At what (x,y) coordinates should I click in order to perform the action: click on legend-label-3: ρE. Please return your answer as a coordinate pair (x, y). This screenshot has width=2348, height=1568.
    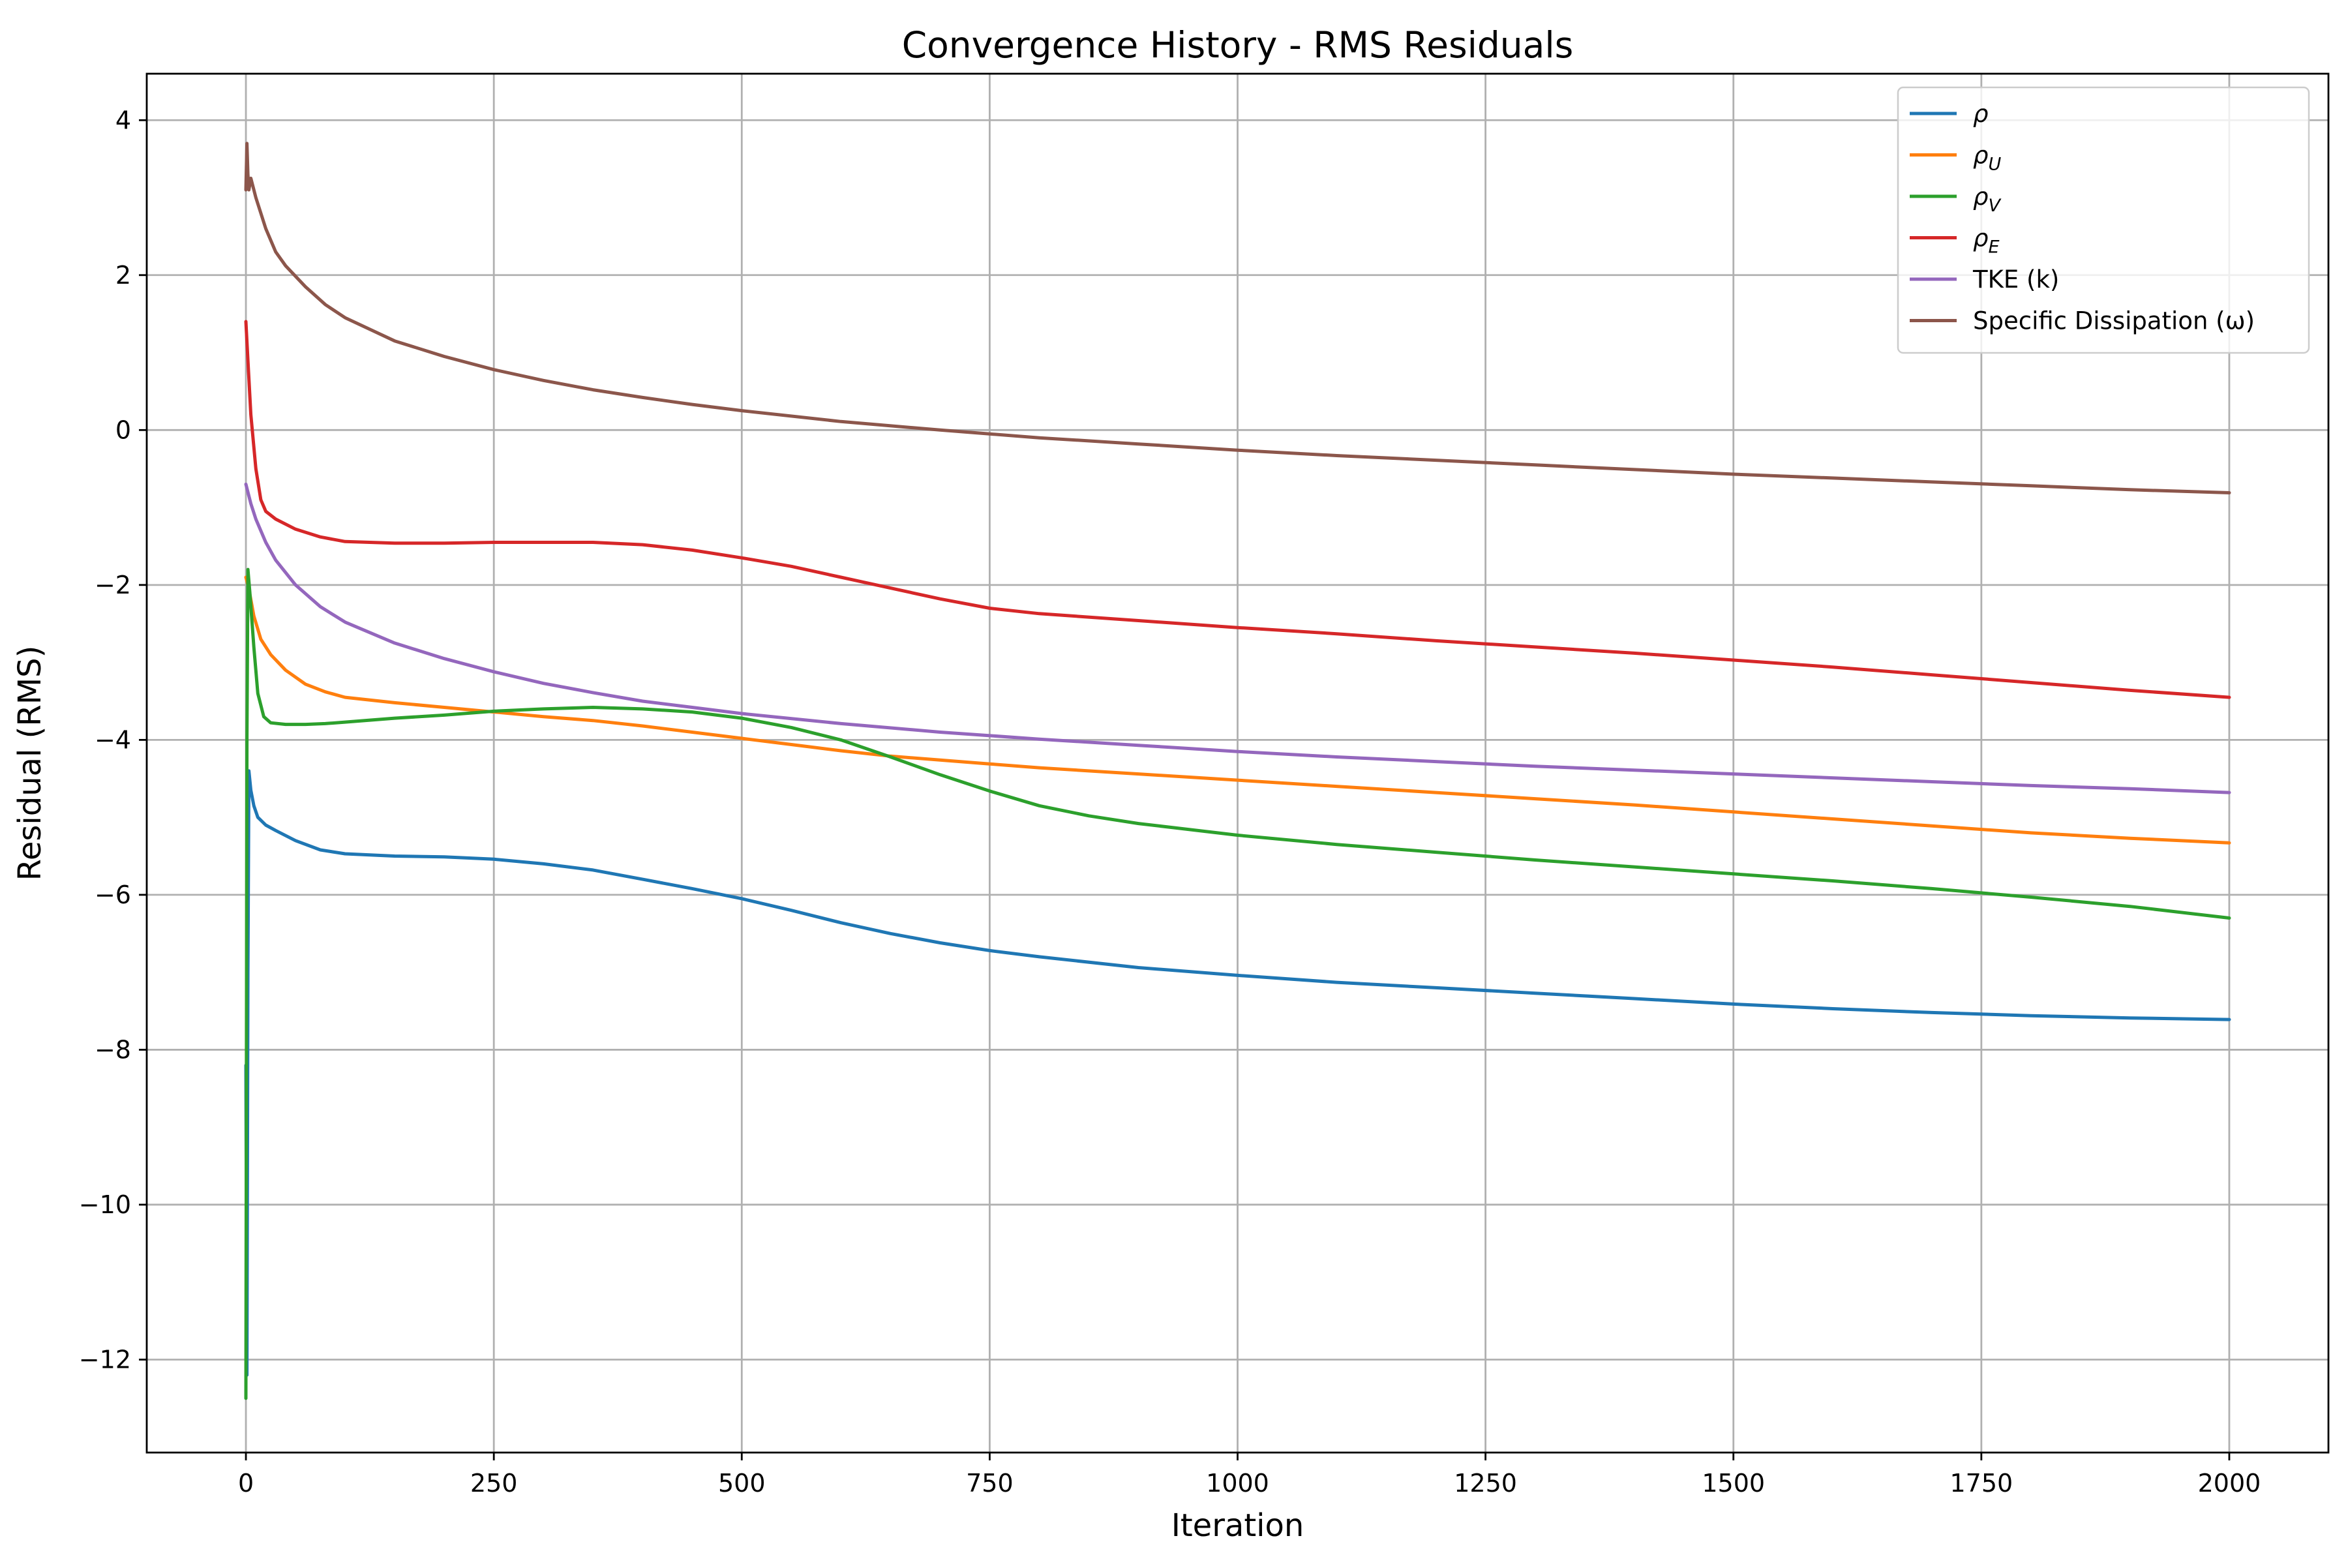
    Looking at the image, I should click on (1987, 241).